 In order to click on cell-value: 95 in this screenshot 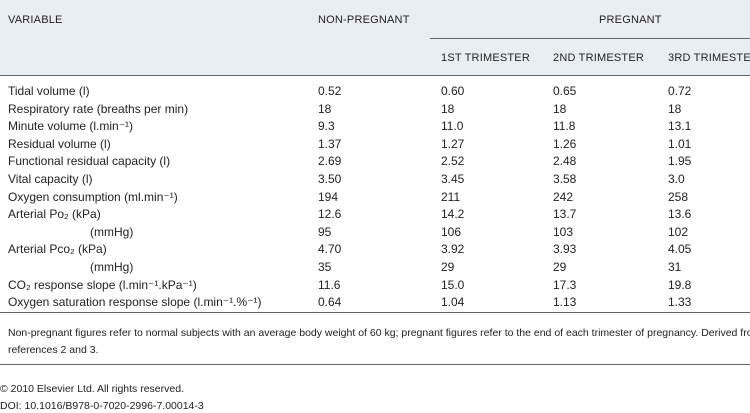, I will do `click(325, 231)`.